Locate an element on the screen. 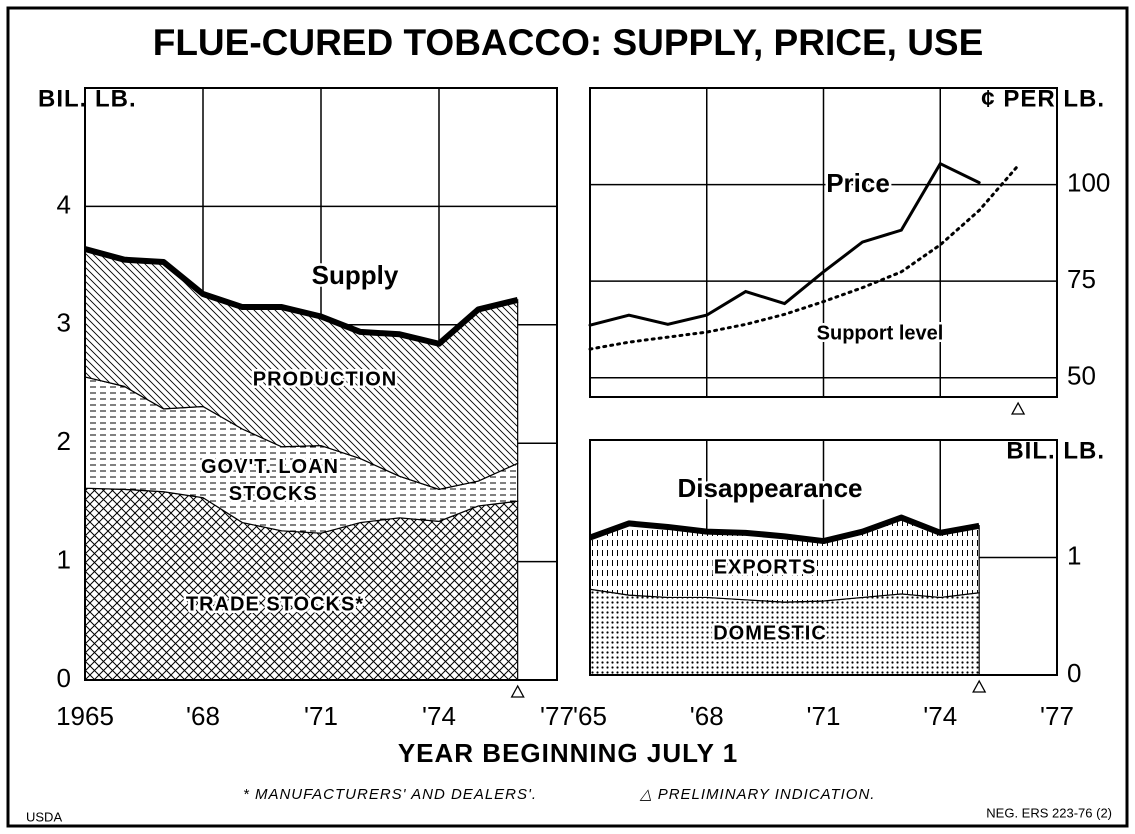 The height and width of the screenshot is (834, 1135). y-tick-label: 100 is located at coordinates (1088, 182).